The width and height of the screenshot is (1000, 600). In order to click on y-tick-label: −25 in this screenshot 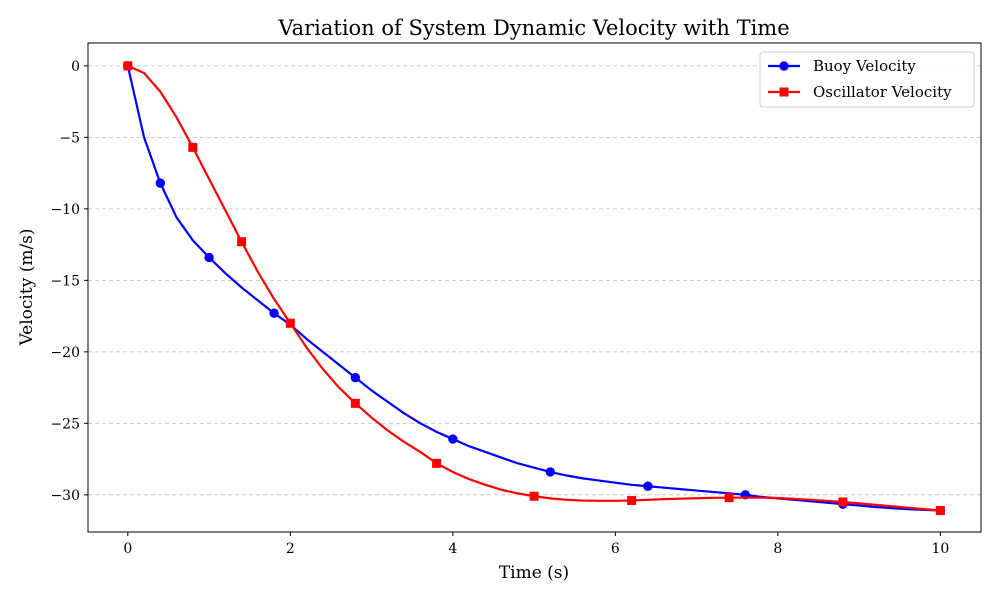, I will do `click(65, 424)`.